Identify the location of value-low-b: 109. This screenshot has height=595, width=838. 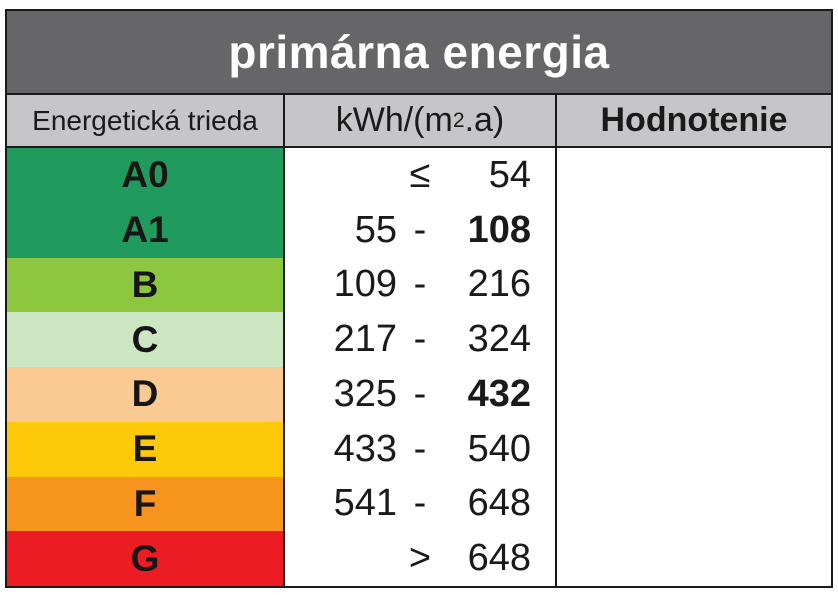
(365, 284).